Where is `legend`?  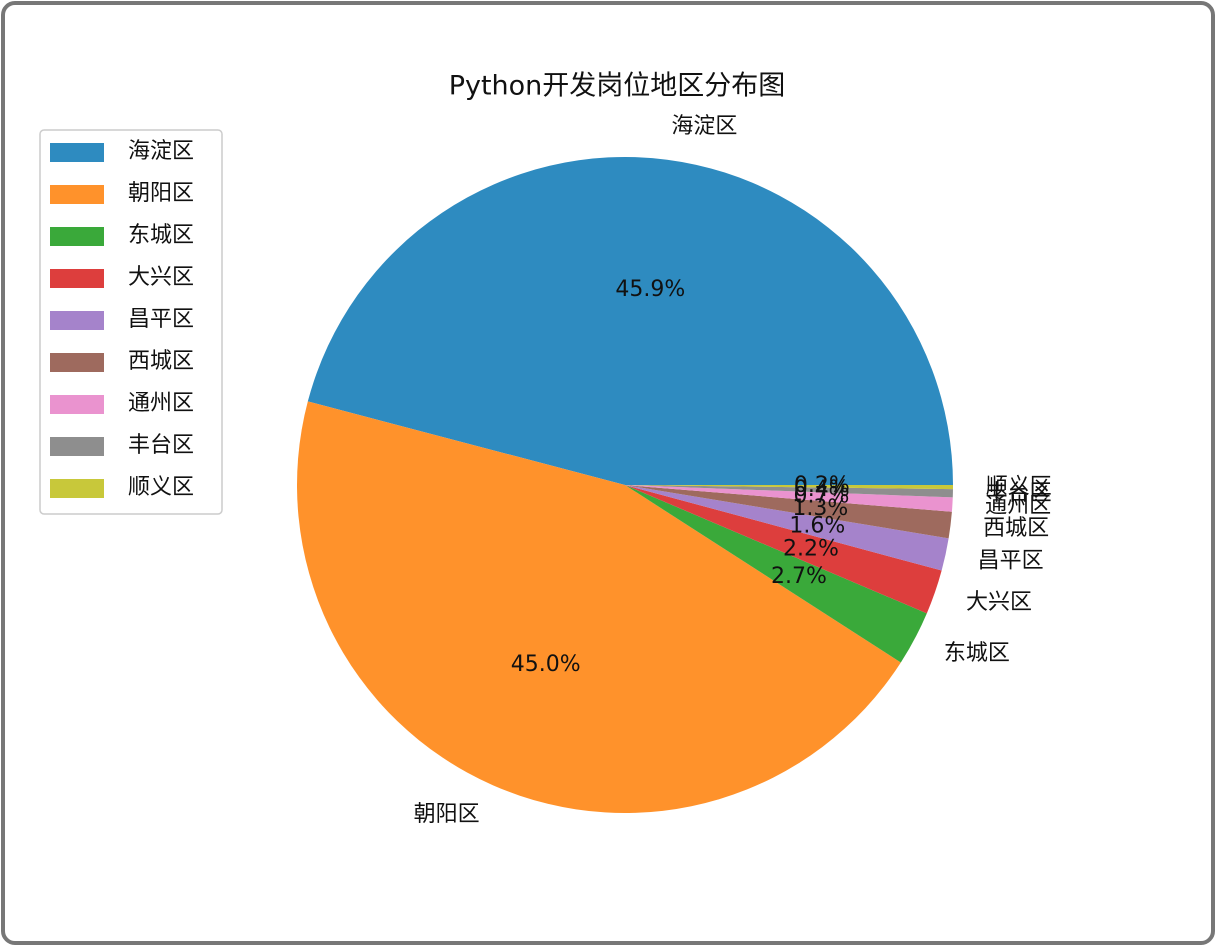 legend is located at coordinates (131, 322).